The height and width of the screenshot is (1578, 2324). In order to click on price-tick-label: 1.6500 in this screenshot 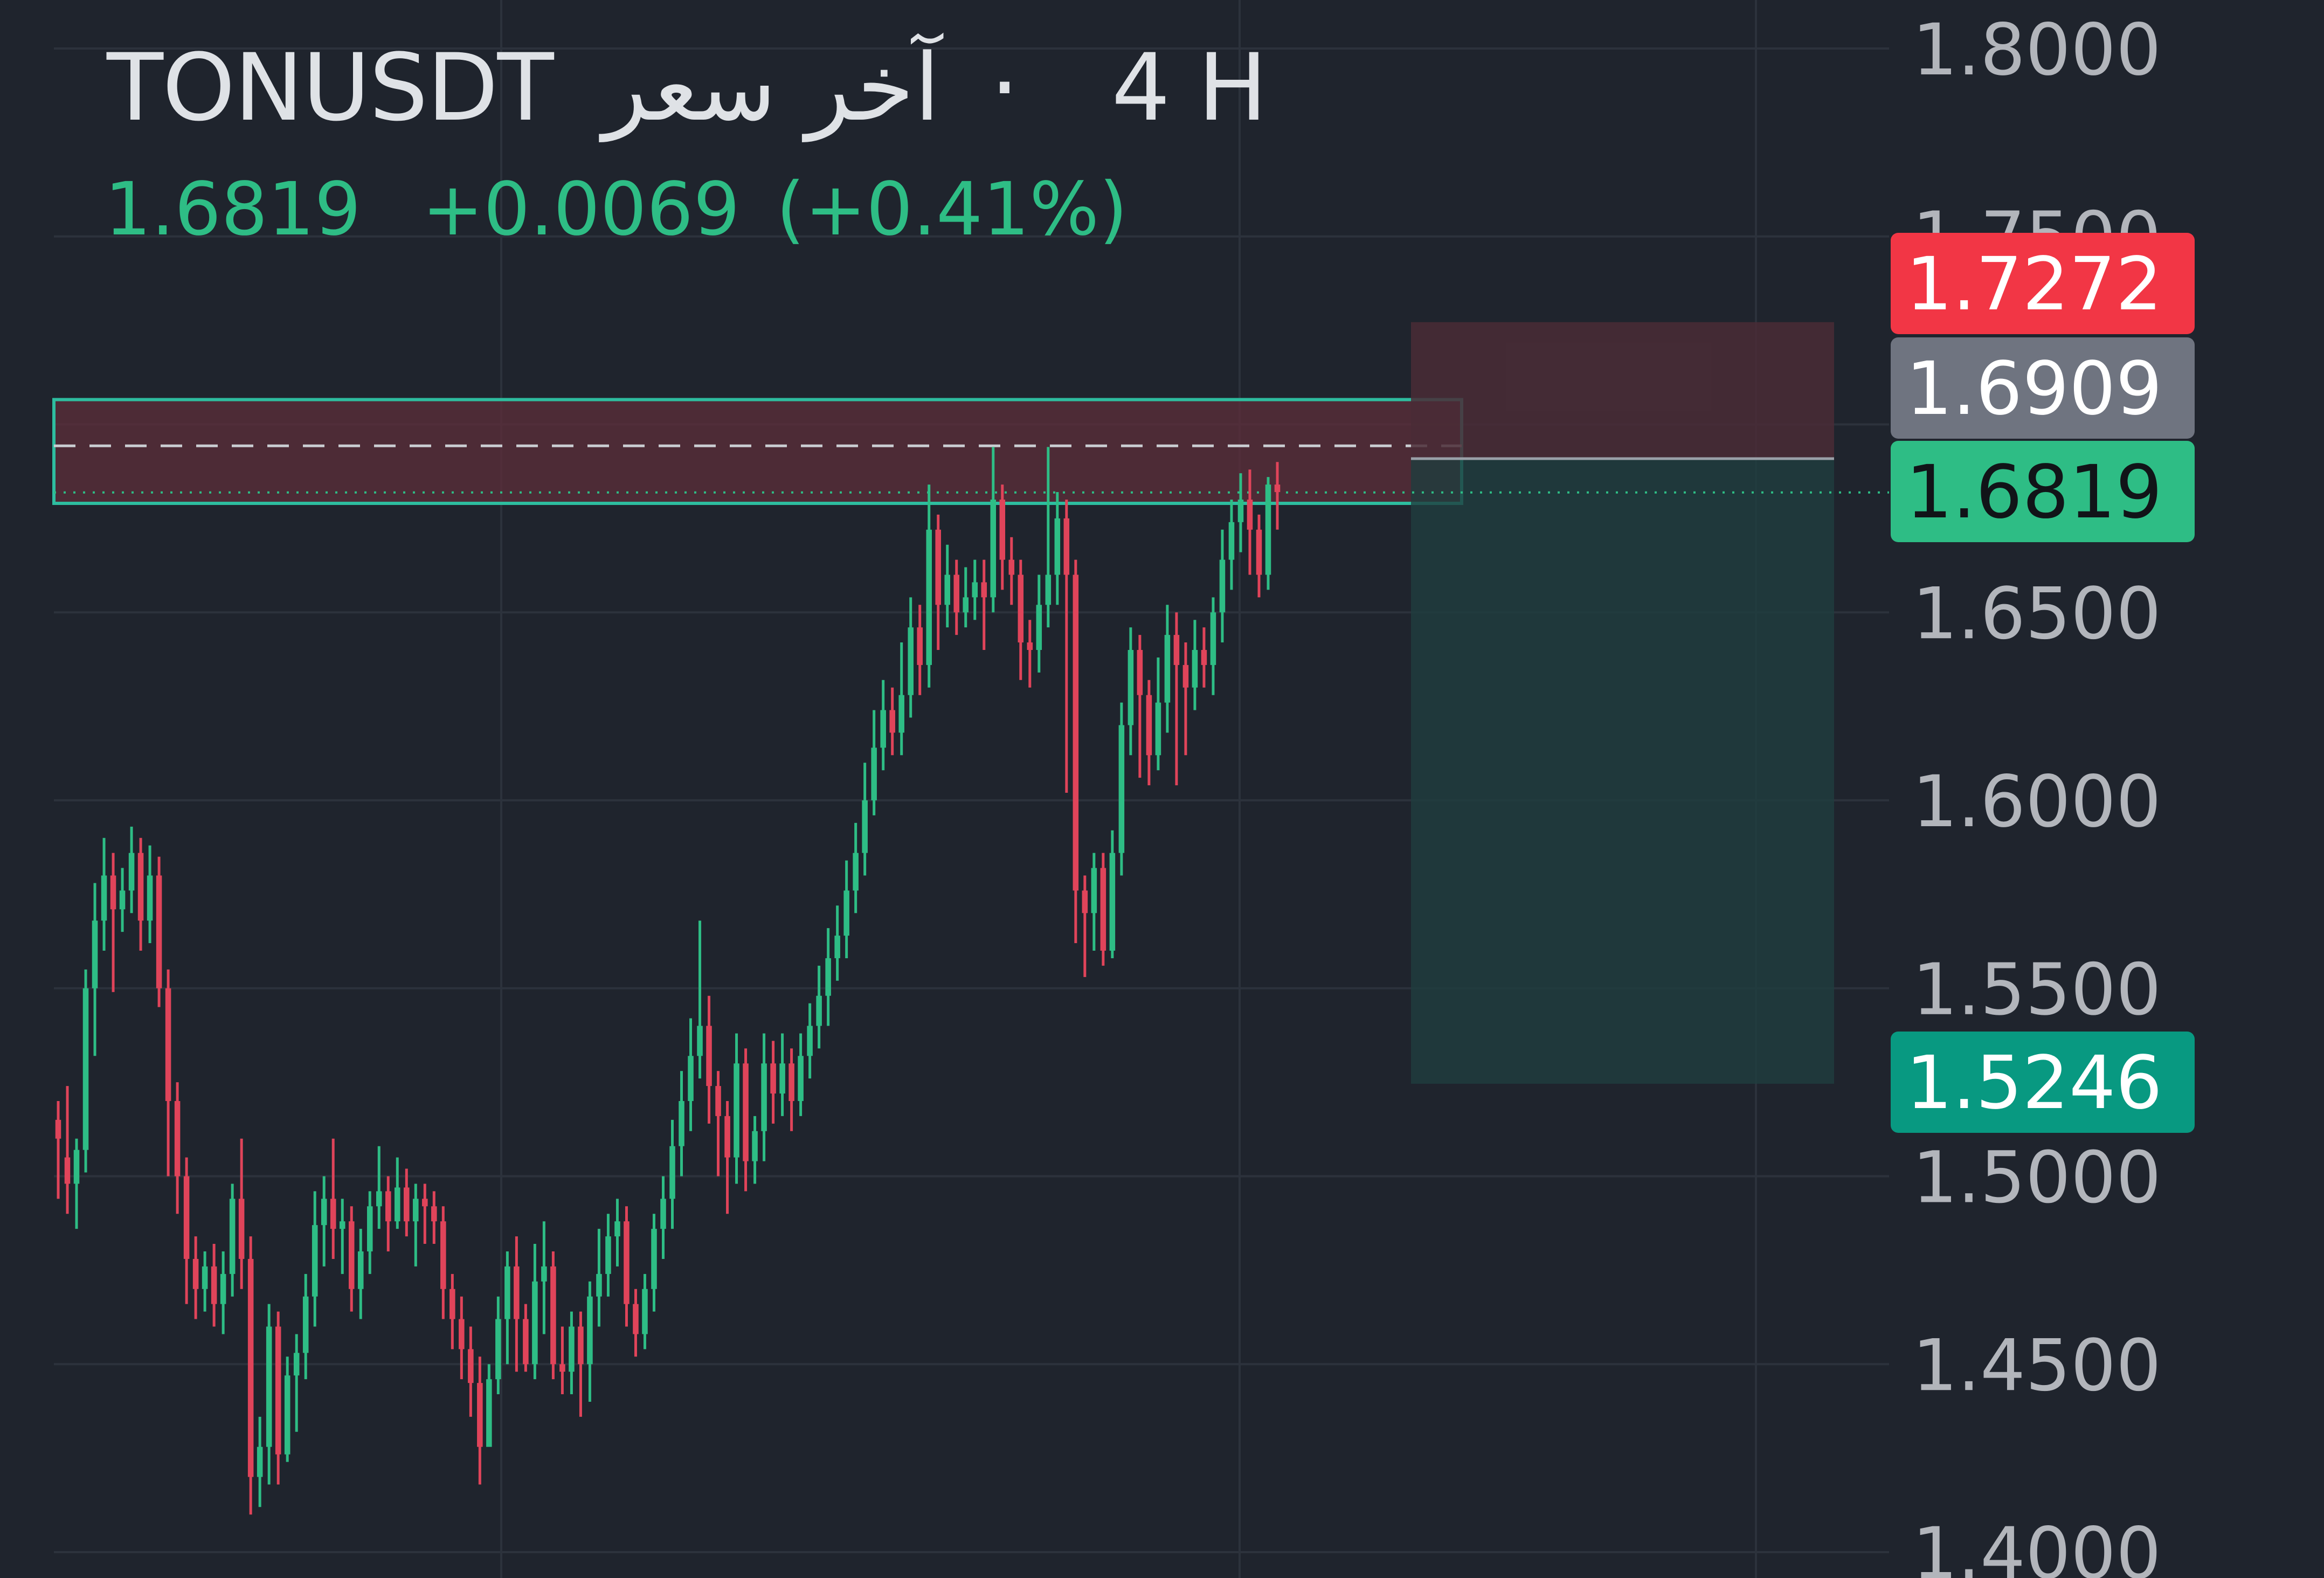, I will do `click(2036, 613)`.